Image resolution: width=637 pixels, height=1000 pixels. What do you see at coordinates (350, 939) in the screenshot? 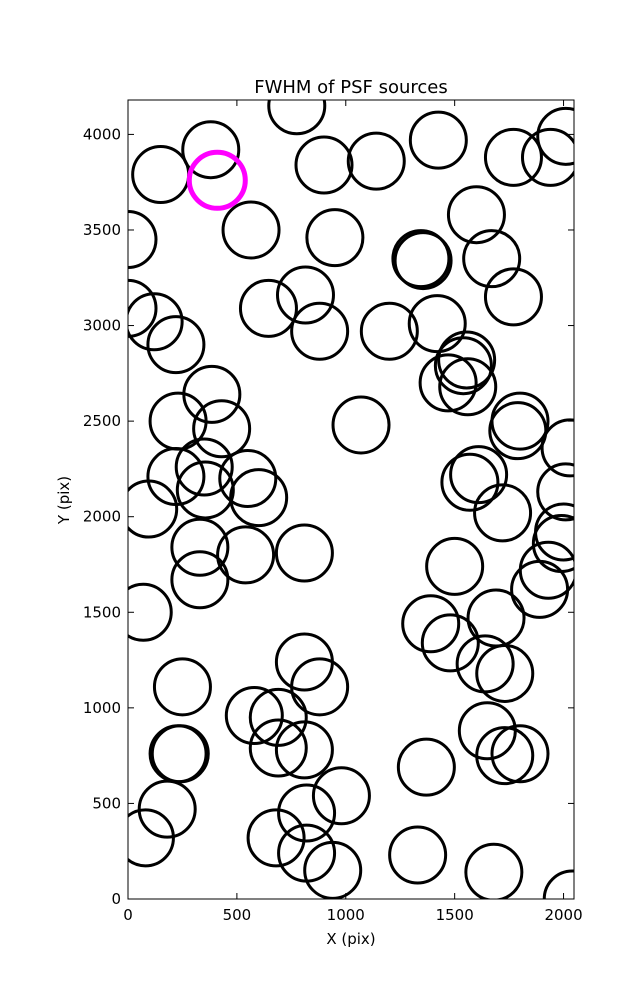
I see `x-axis-label: X (pix)` at bounding box center [350, 939].